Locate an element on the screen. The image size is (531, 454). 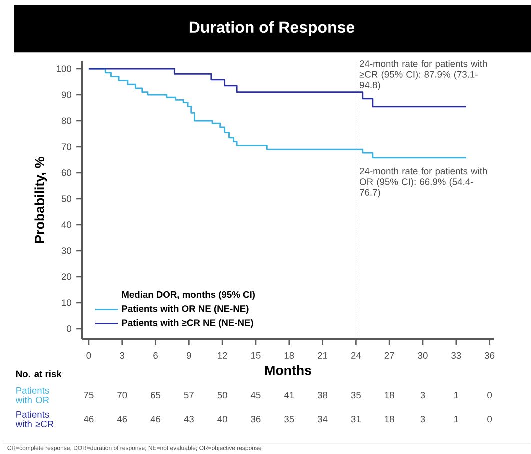
legend-label: Patients with ≥CR NE (NE-NE) is located at coordinates (188, 323).